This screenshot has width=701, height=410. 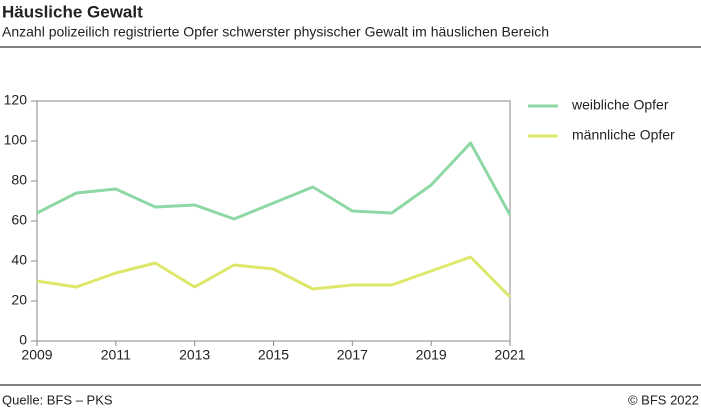 What do you see at coordinates (509, 355) in the screenshot?
I see `x-tick-label: 2021` at bounding box center [509, 355].